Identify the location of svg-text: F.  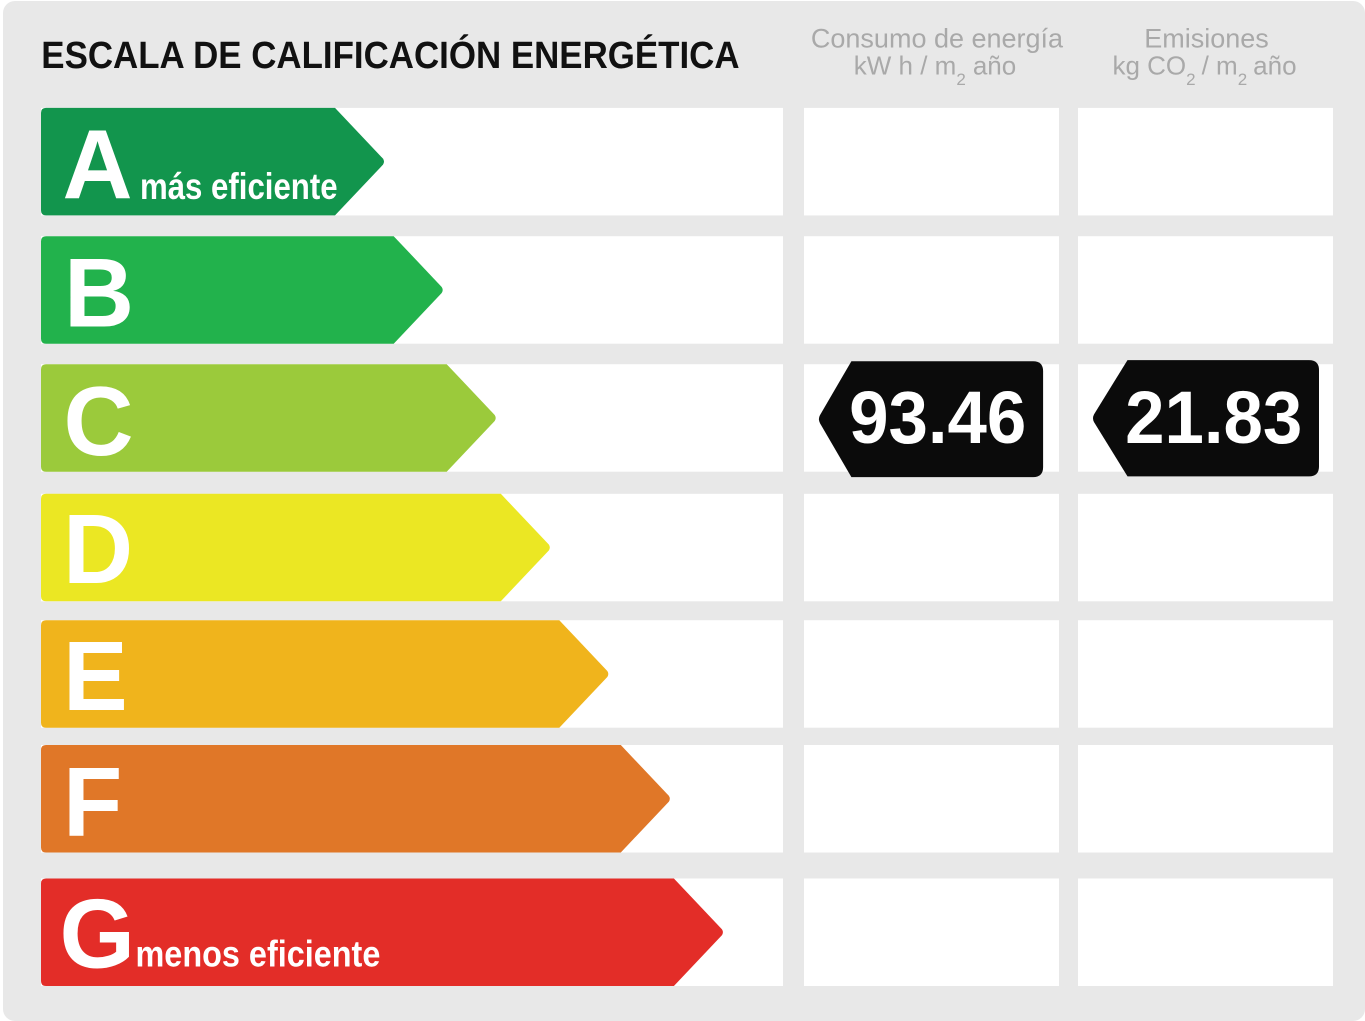
(92, 803).